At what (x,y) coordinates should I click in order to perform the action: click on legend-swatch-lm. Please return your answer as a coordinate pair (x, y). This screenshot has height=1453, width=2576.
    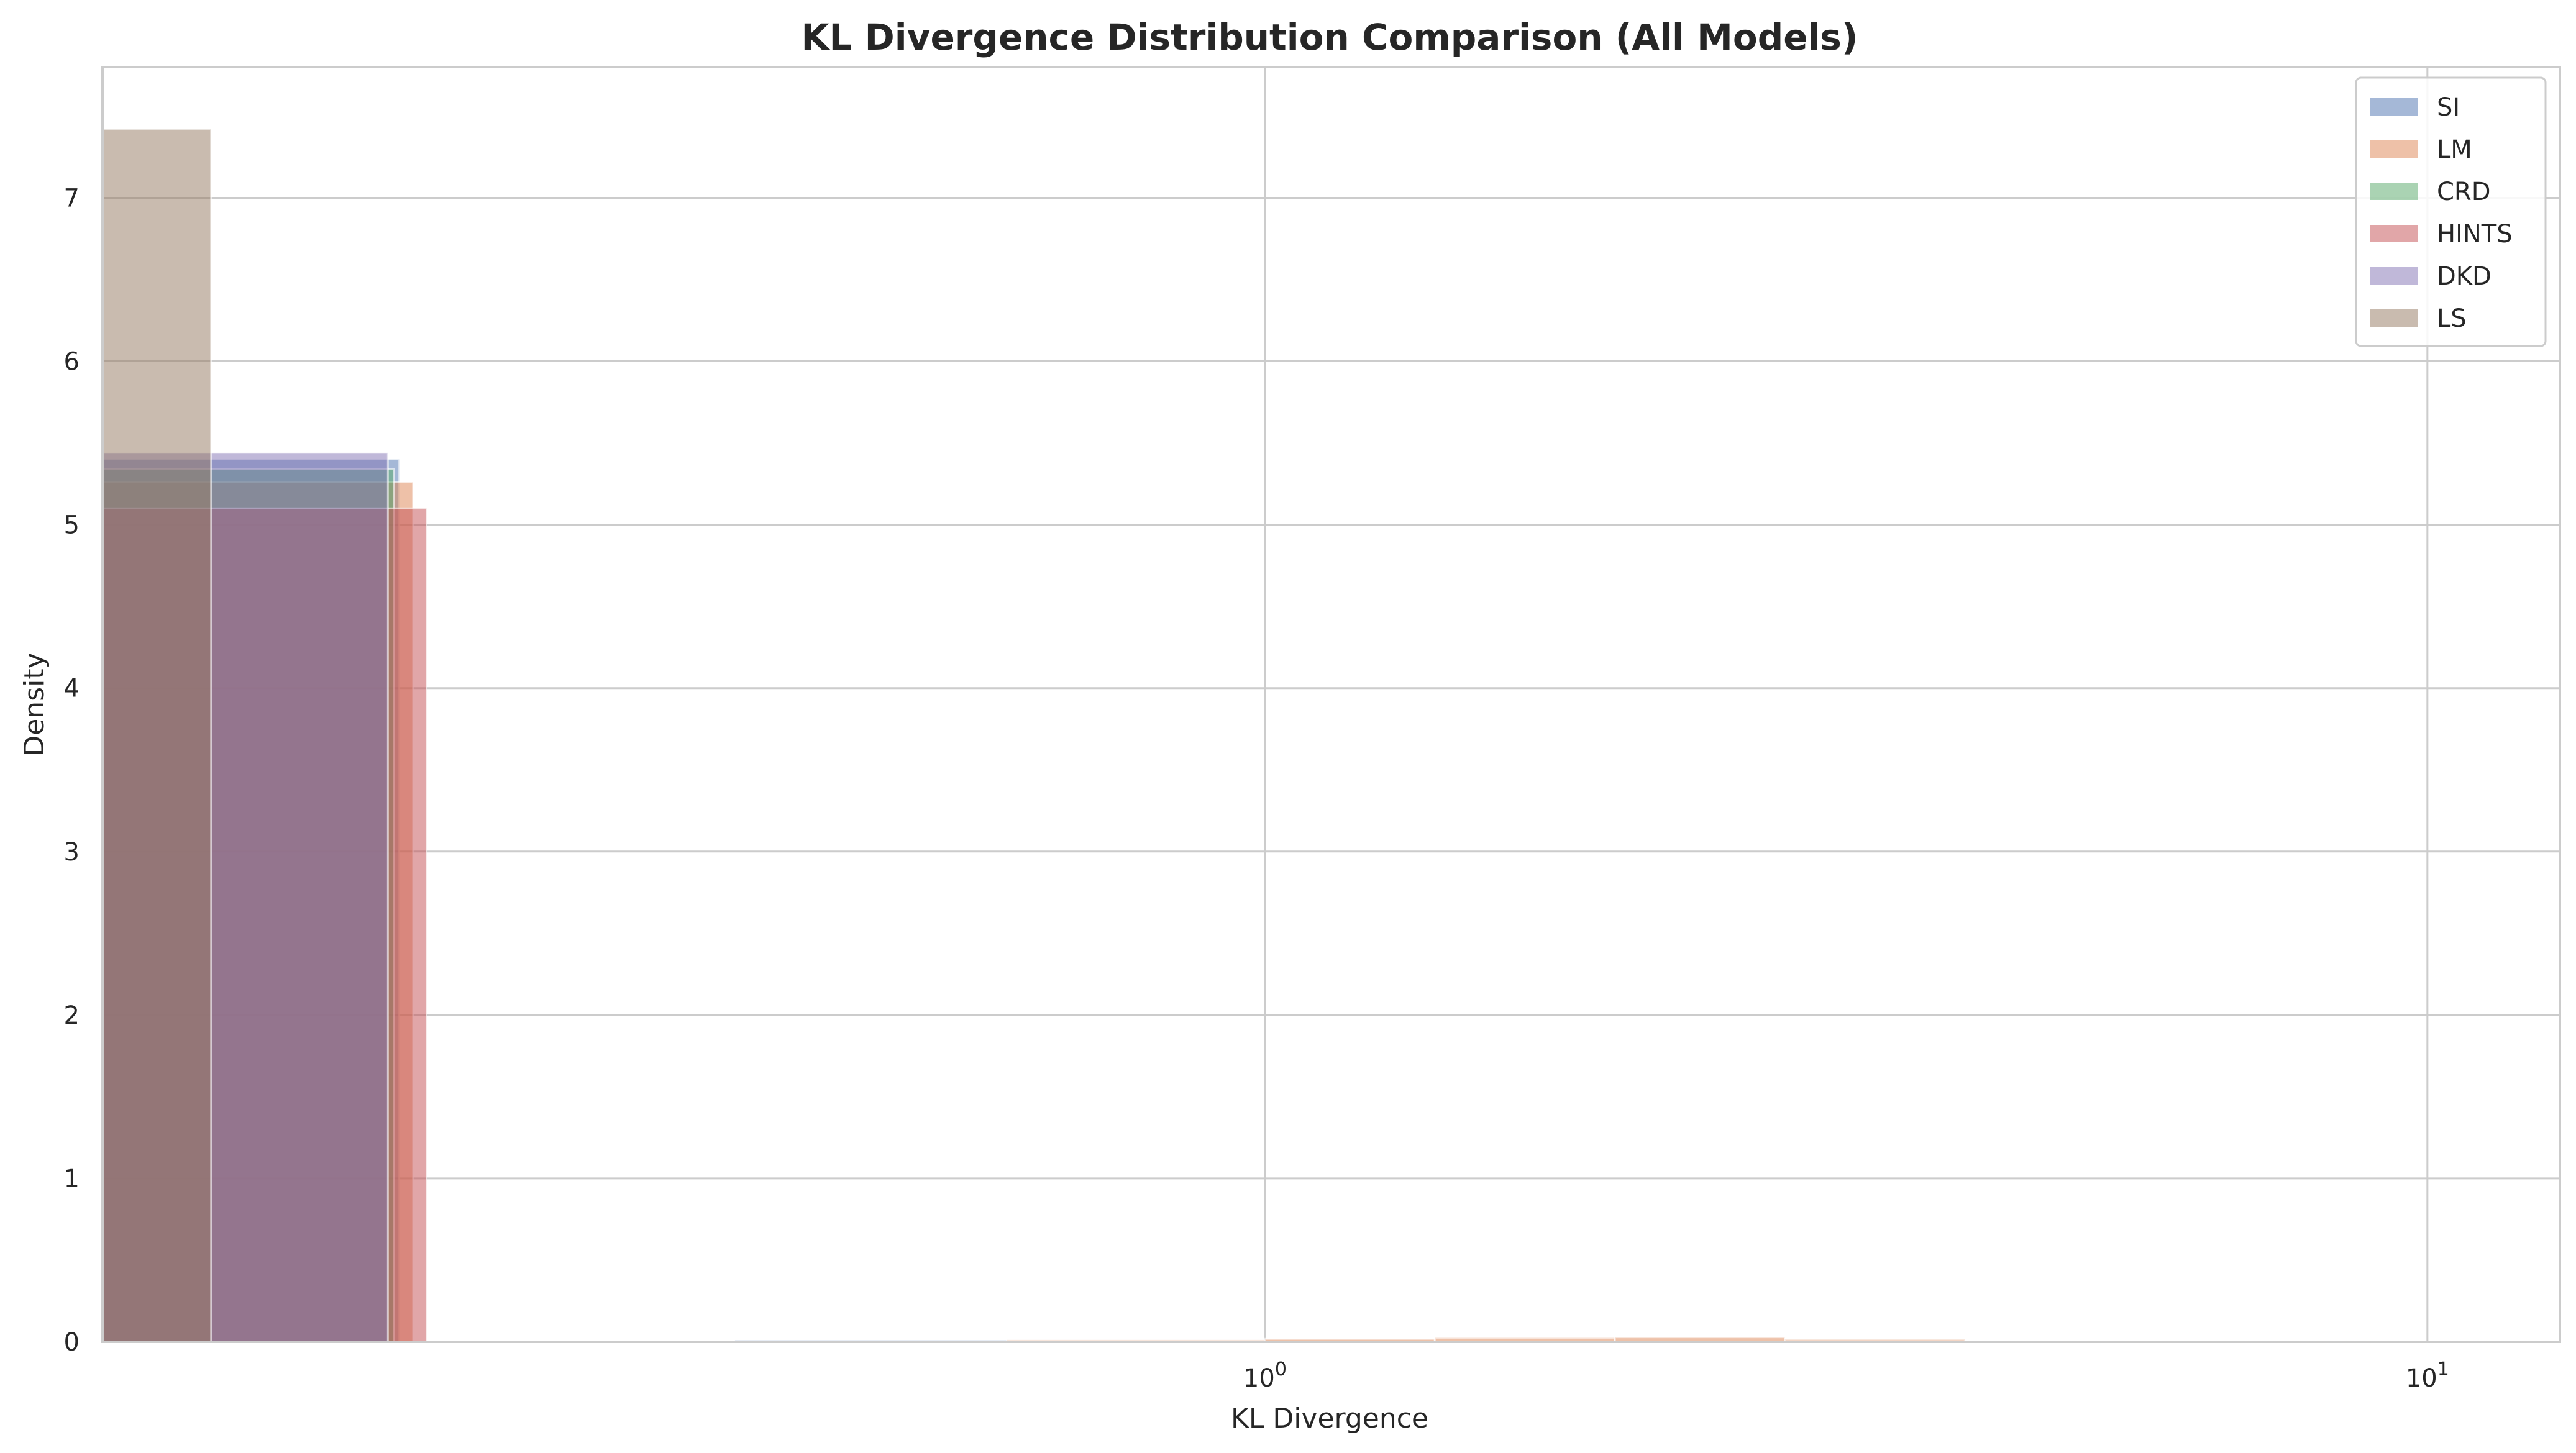
    Looking at the image, I should click on (2394, 149).